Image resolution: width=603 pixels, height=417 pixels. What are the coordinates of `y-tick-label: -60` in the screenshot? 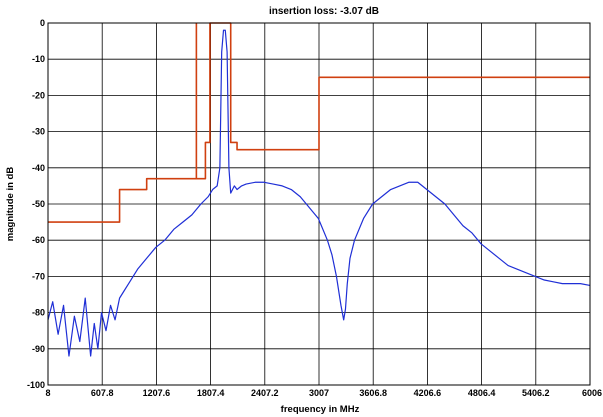 It's located at (38, 240).